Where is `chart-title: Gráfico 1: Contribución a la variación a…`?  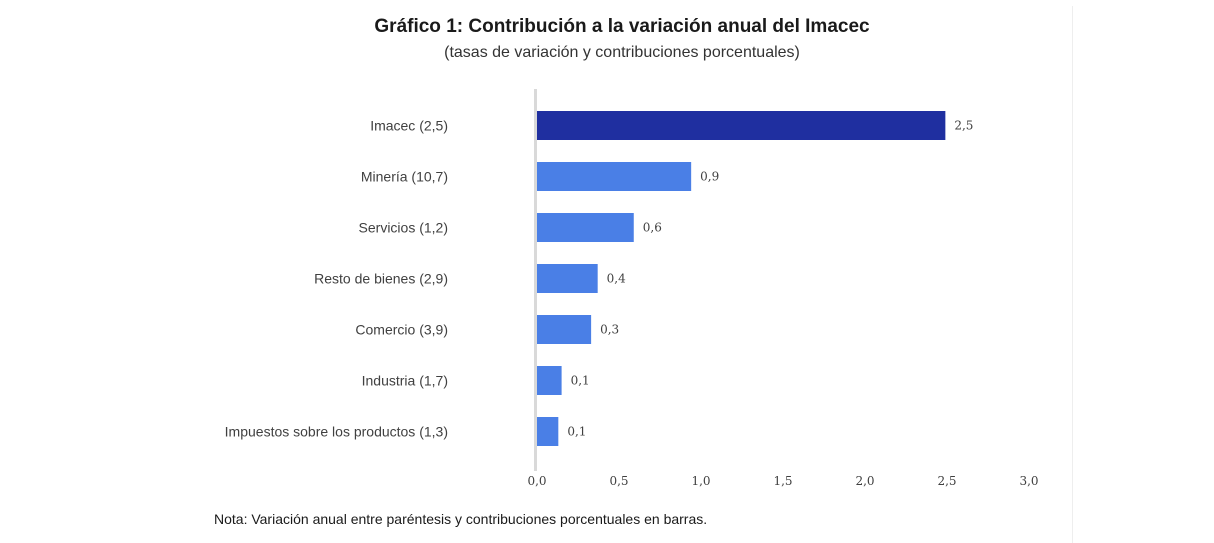
chart-title: Gráfico 1: Contribución a la variación a… is located at coordinates (622, 26).